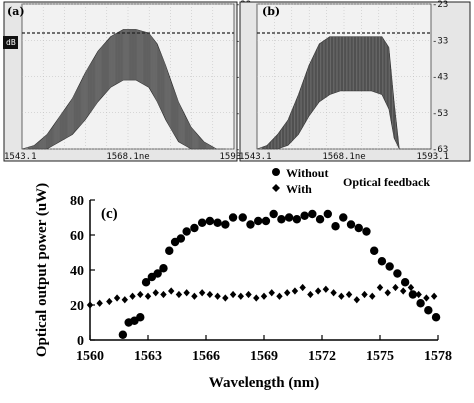  I want to click on panel-a-x-tick-label: 1568.1ne, so click(127, 157).